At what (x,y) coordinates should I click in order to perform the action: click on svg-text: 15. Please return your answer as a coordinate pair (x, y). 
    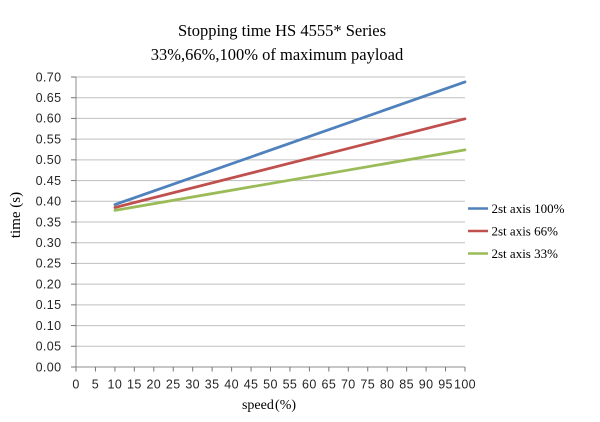
    Looking at the image, I should click on (134, 385).